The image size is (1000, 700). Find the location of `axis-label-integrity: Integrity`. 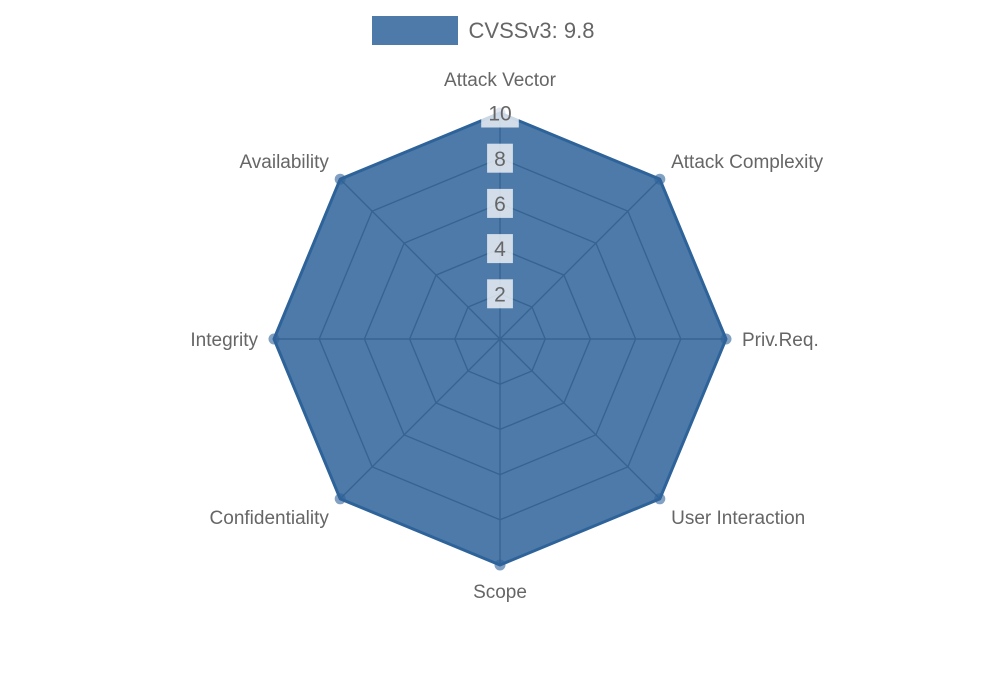

axis-label-integrity: Integrity is located at coordinates (224, 340).